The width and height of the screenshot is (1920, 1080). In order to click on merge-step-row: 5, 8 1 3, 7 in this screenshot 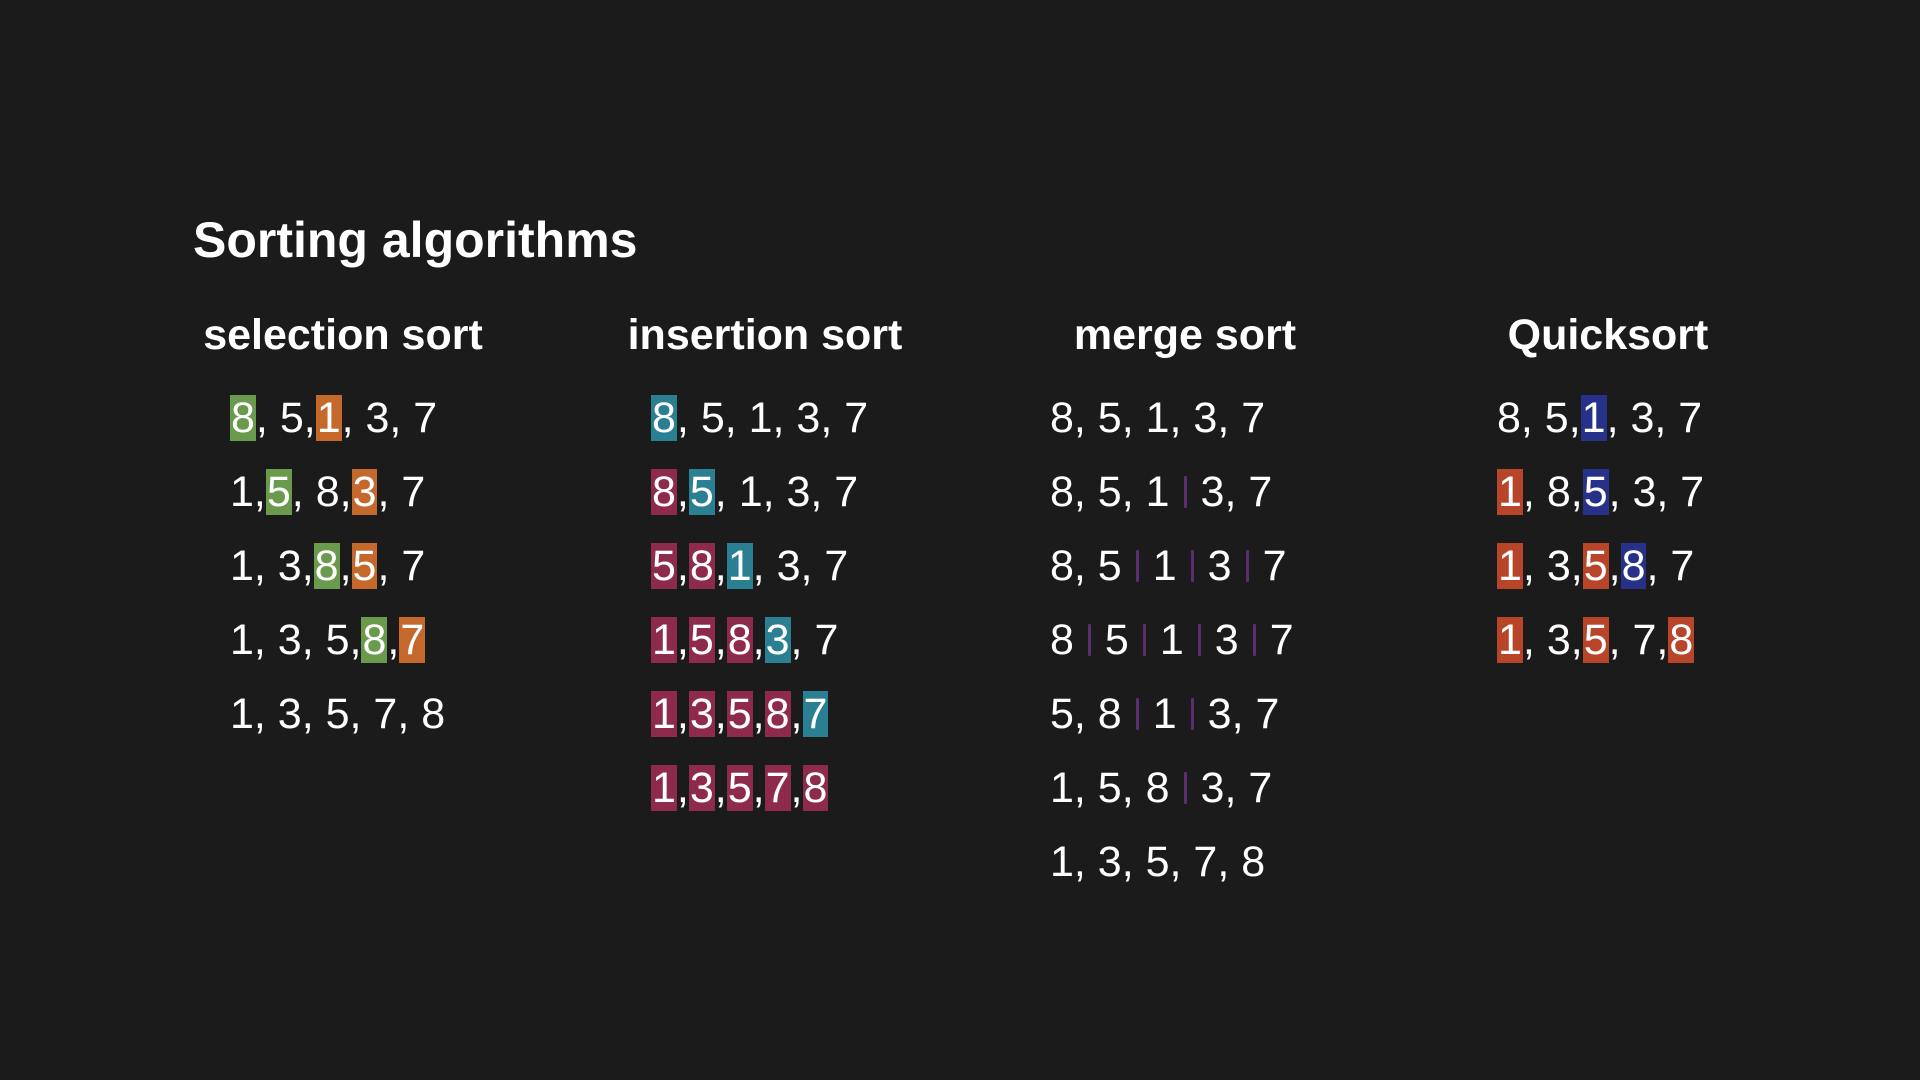, I will do `click(1227, 711)`.